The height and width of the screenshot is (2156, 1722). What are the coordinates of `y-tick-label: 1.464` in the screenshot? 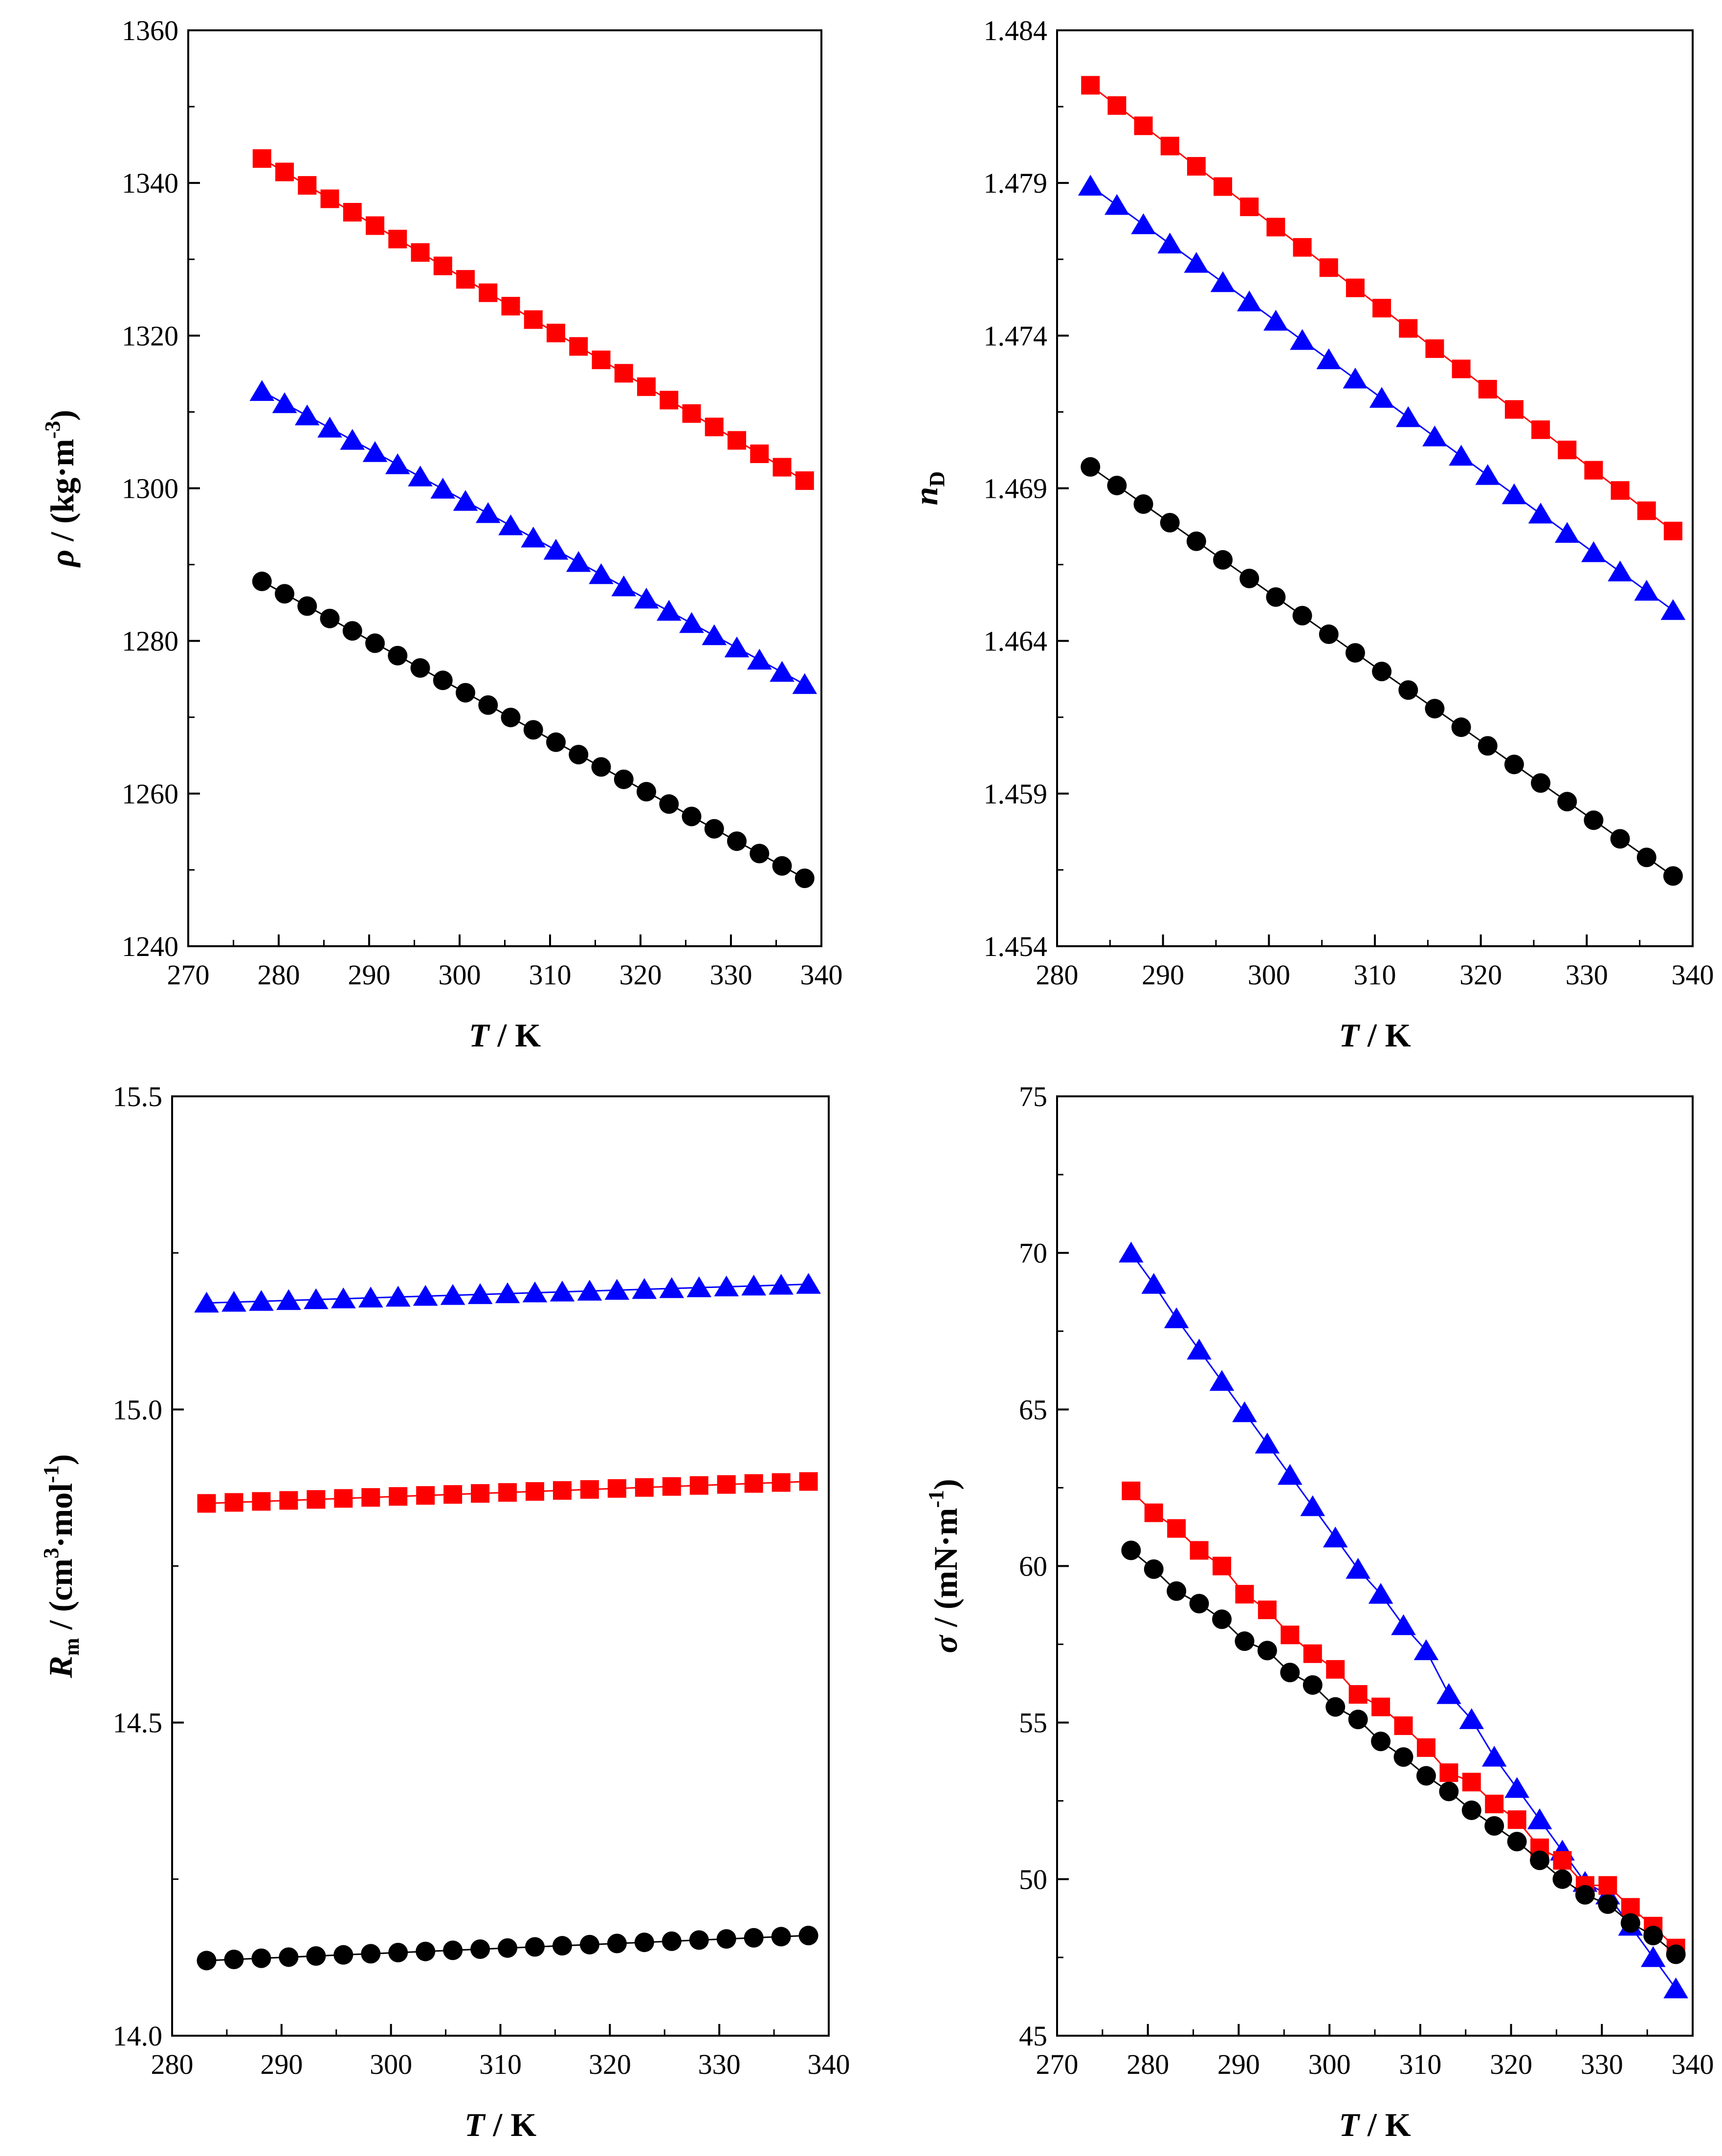 It's located at (1016, 641).